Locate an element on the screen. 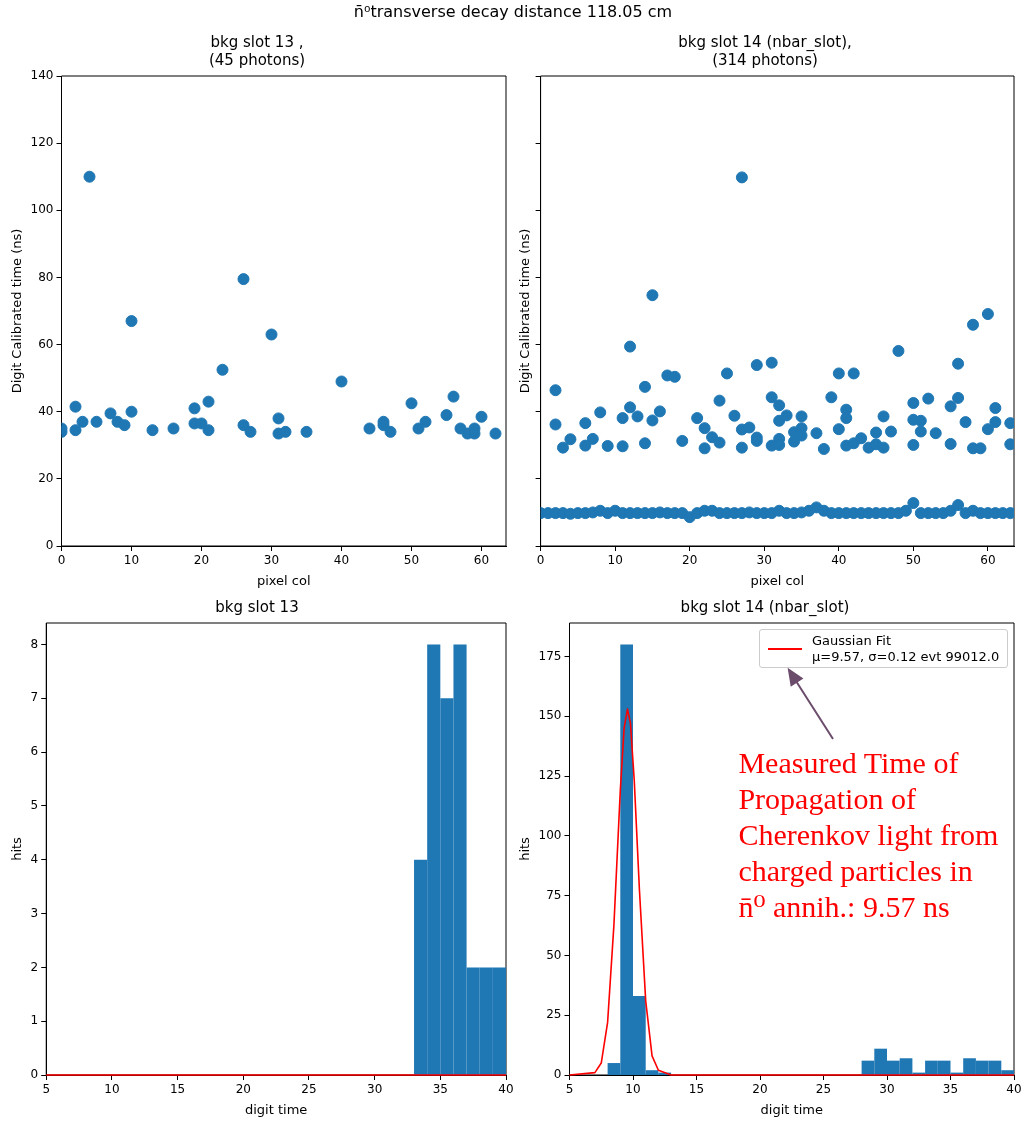  x-tick-label: 0 is located at coordinates (61, 560).